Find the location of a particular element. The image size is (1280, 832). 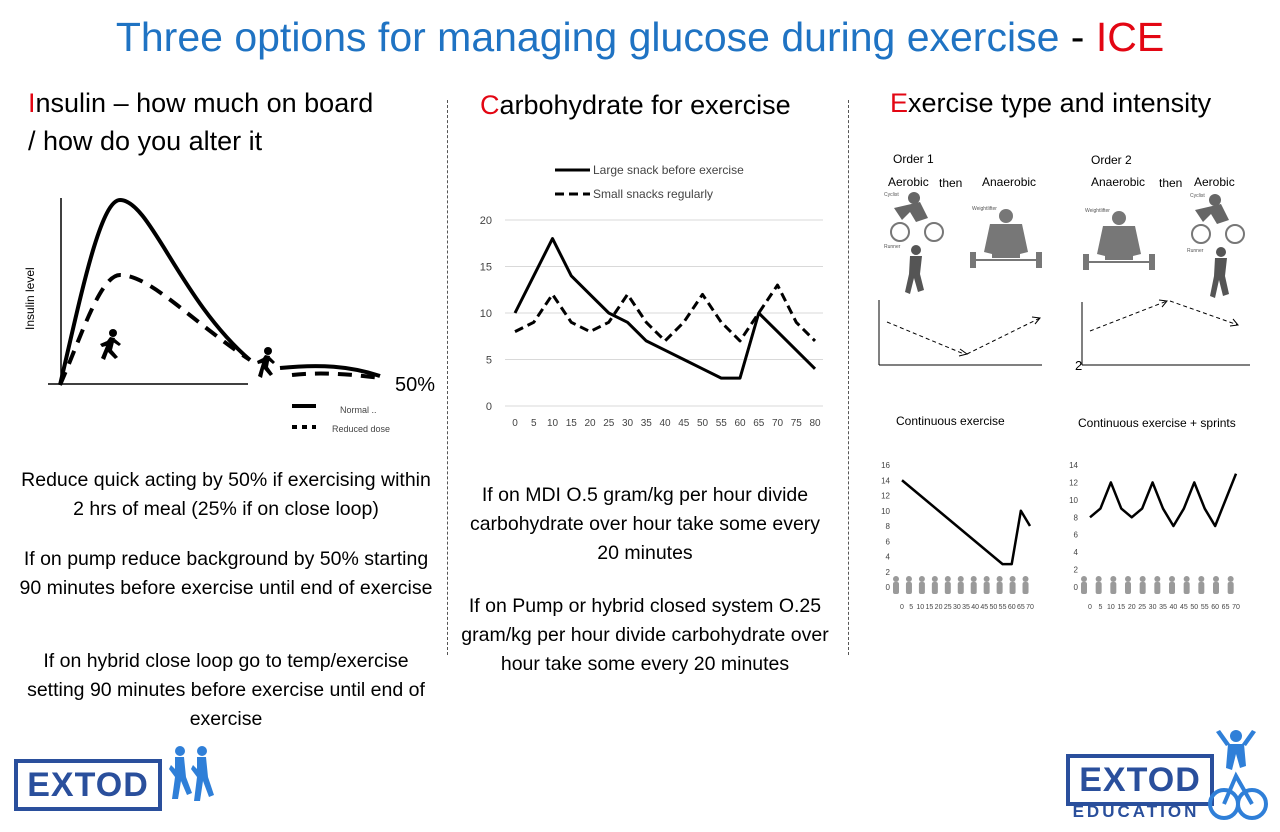

carb-x-tick-label: 35 is located at coordinates (647, 423).